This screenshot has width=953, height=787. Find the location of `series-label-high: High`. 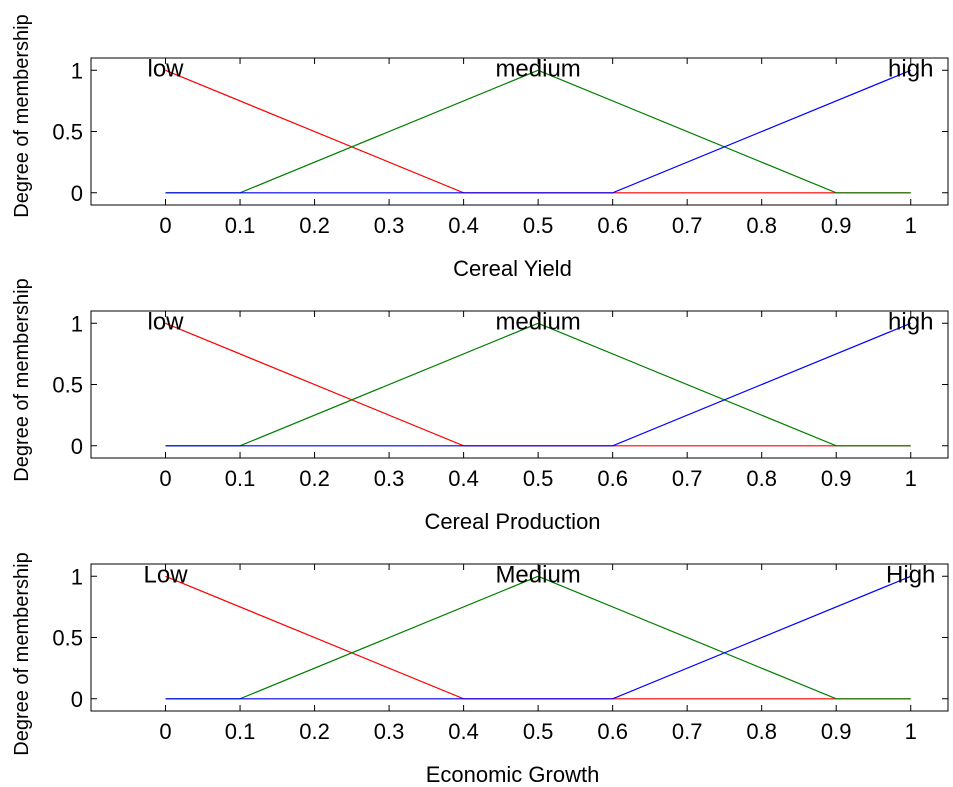

series-label-high: High is located at coordinates (910, 574).